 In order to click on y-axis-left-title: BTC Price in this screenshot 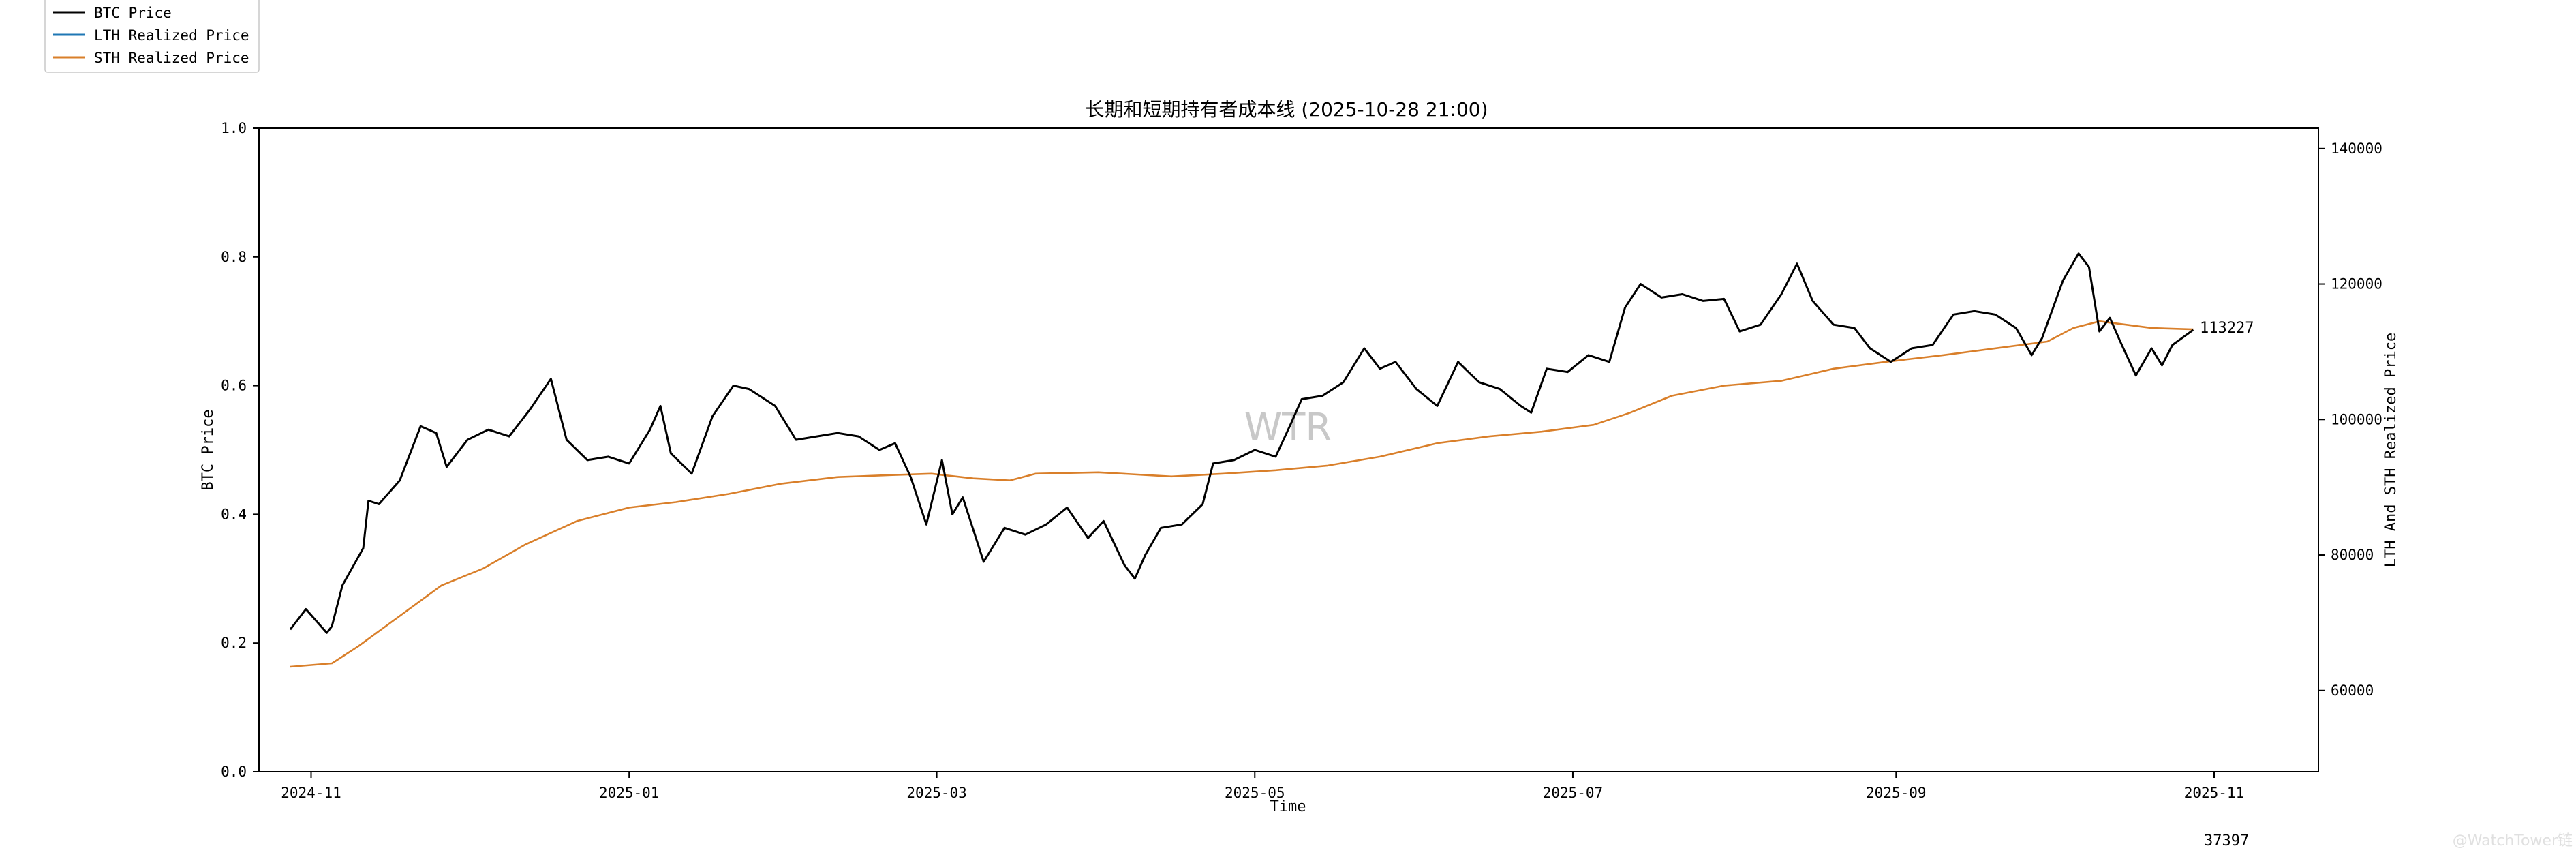, I will do `click(208, 449)`.